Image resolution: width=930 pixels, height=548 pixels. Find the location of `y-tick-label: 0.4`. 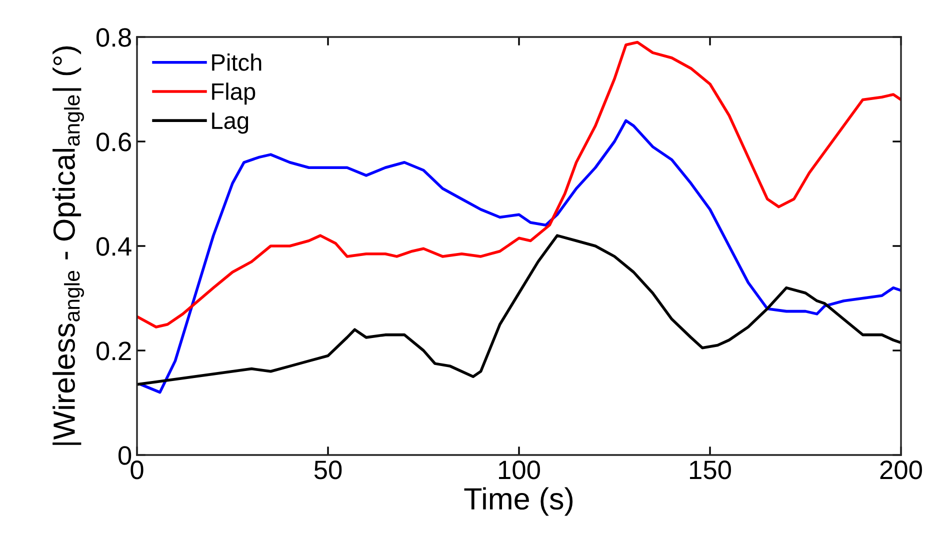

y-tick-label: 0.4 is located at coordinates (114, 246).